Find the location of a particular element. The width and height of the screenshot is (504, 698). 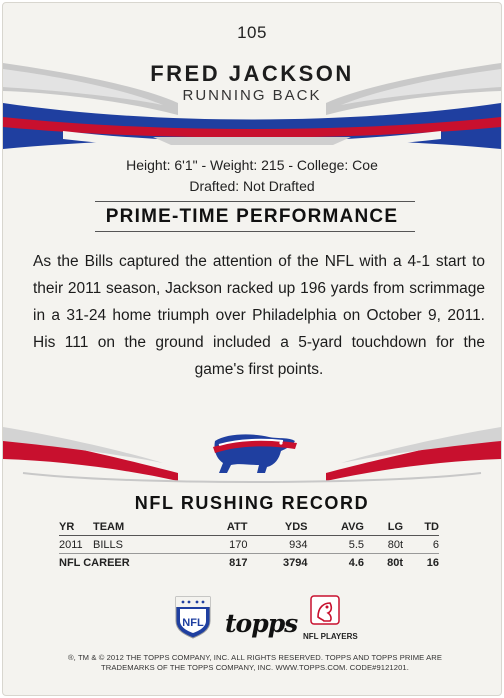

table-header-row: YR TEAM ATT YDS AVG LG TD is located at coordinates (249, 527).